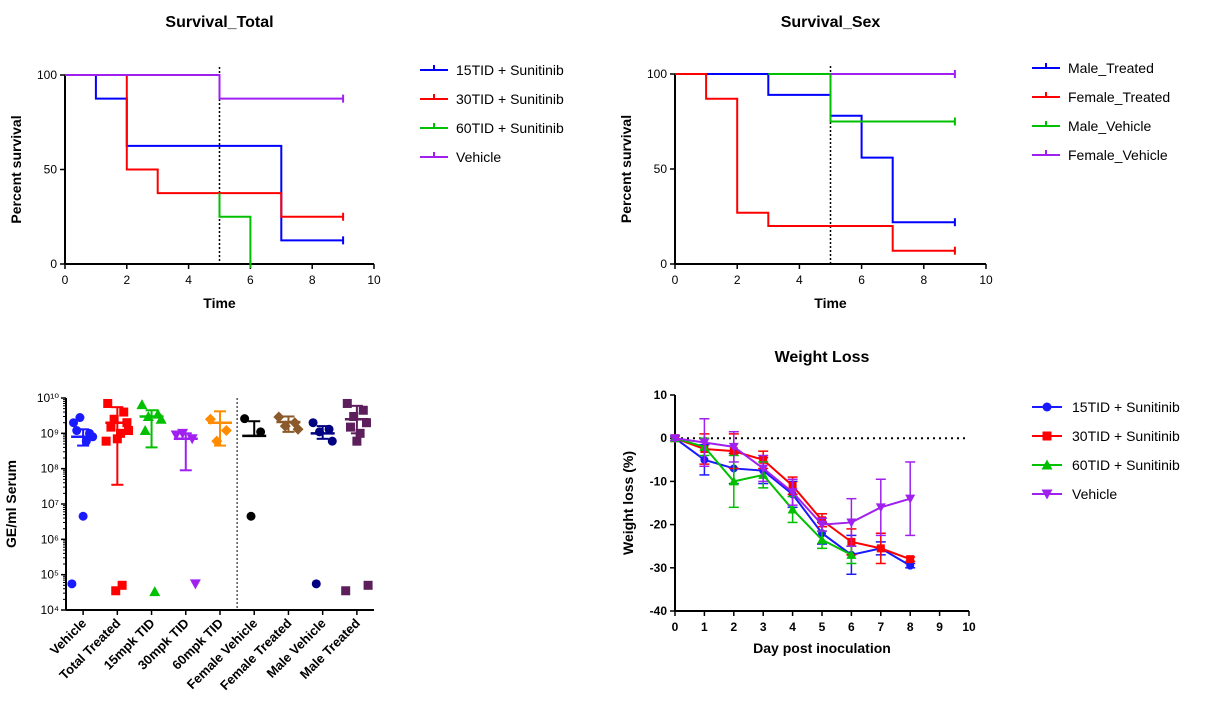  I want to click on survival-total-legend-label: 15TID + Sunitinib, so click(510, 70).